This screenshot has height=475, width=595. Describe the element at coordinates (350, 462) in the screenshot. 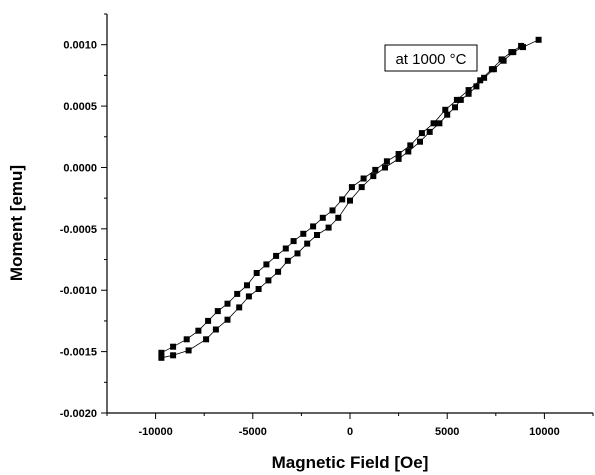

I see `x-axis-label: Magnetic Field [Oe]` at that location.